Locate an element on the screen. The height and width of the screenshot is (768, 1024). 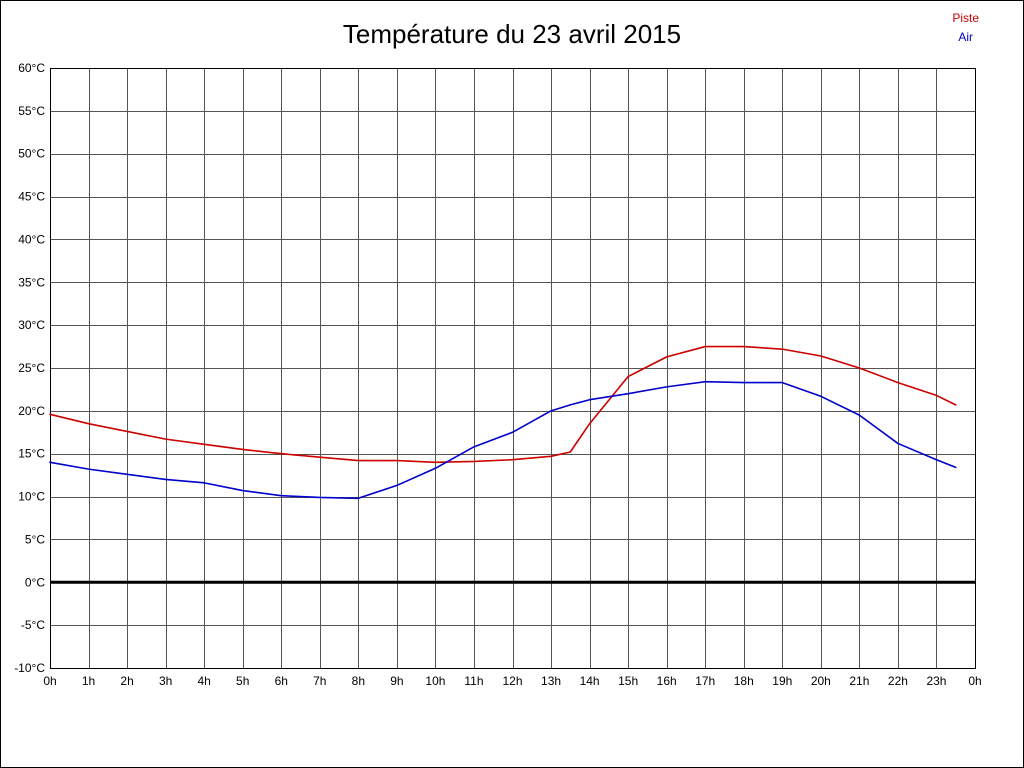
x-axis-tick-label: 19h is located at coordinates (782, 681).